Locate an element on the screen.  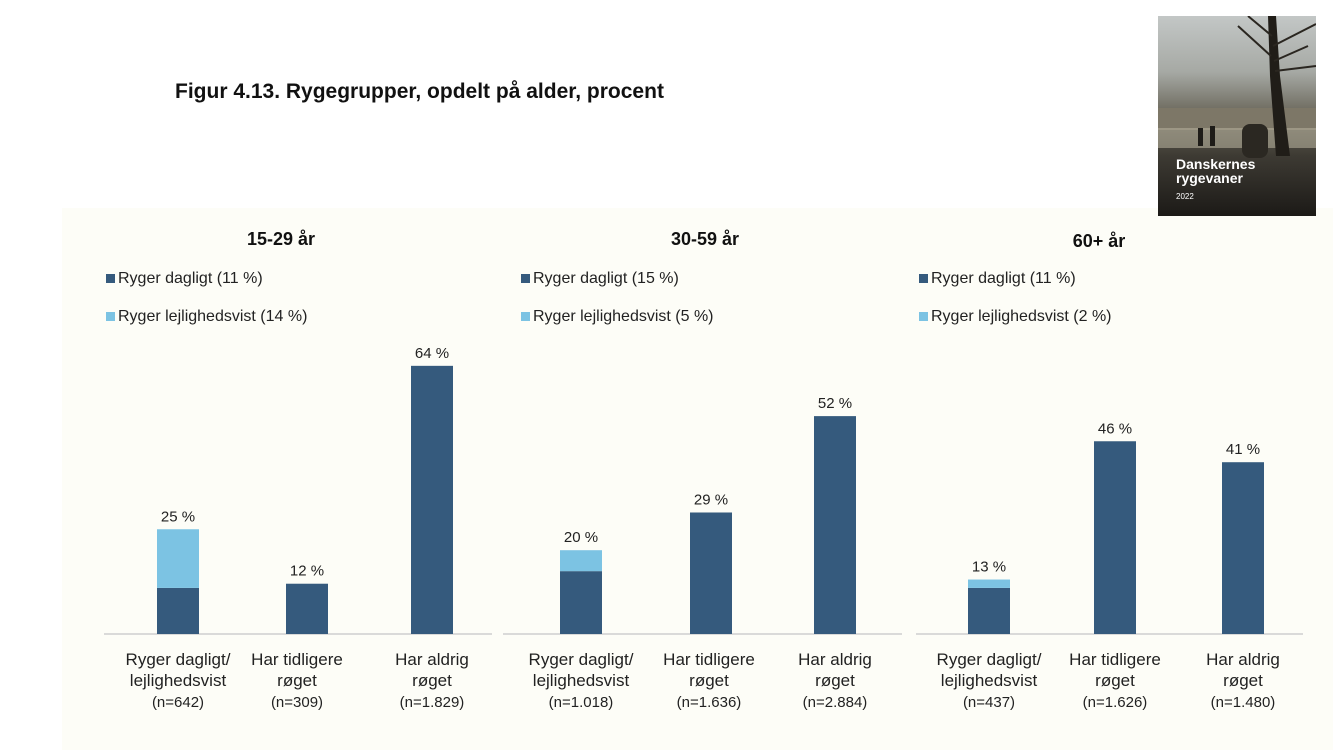
panel-1-legend-label-1: Ryger dagligt (11 %) is located at coordinates (190, 278).